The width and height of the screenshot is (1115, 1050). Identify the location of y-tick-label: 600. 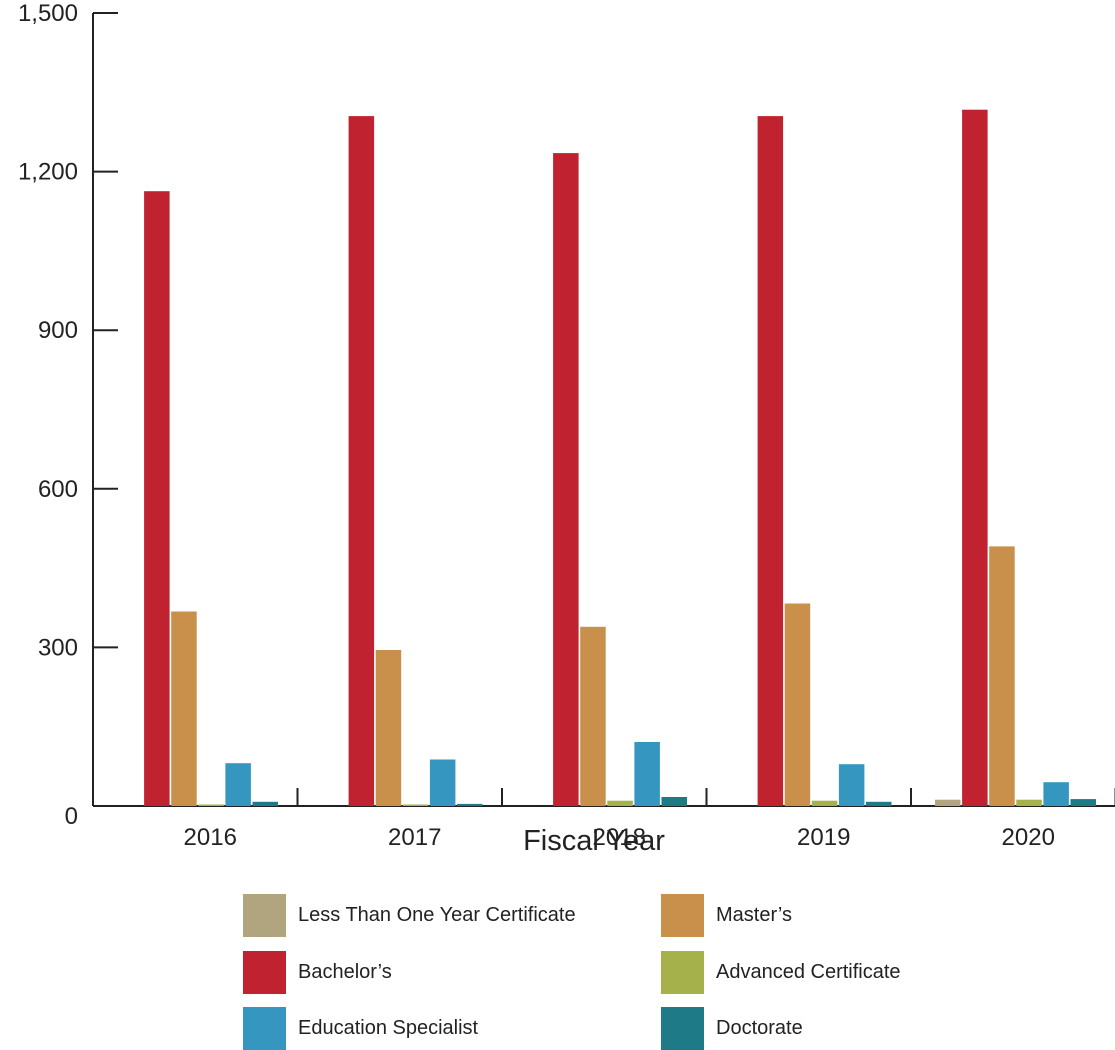
(58, 489).